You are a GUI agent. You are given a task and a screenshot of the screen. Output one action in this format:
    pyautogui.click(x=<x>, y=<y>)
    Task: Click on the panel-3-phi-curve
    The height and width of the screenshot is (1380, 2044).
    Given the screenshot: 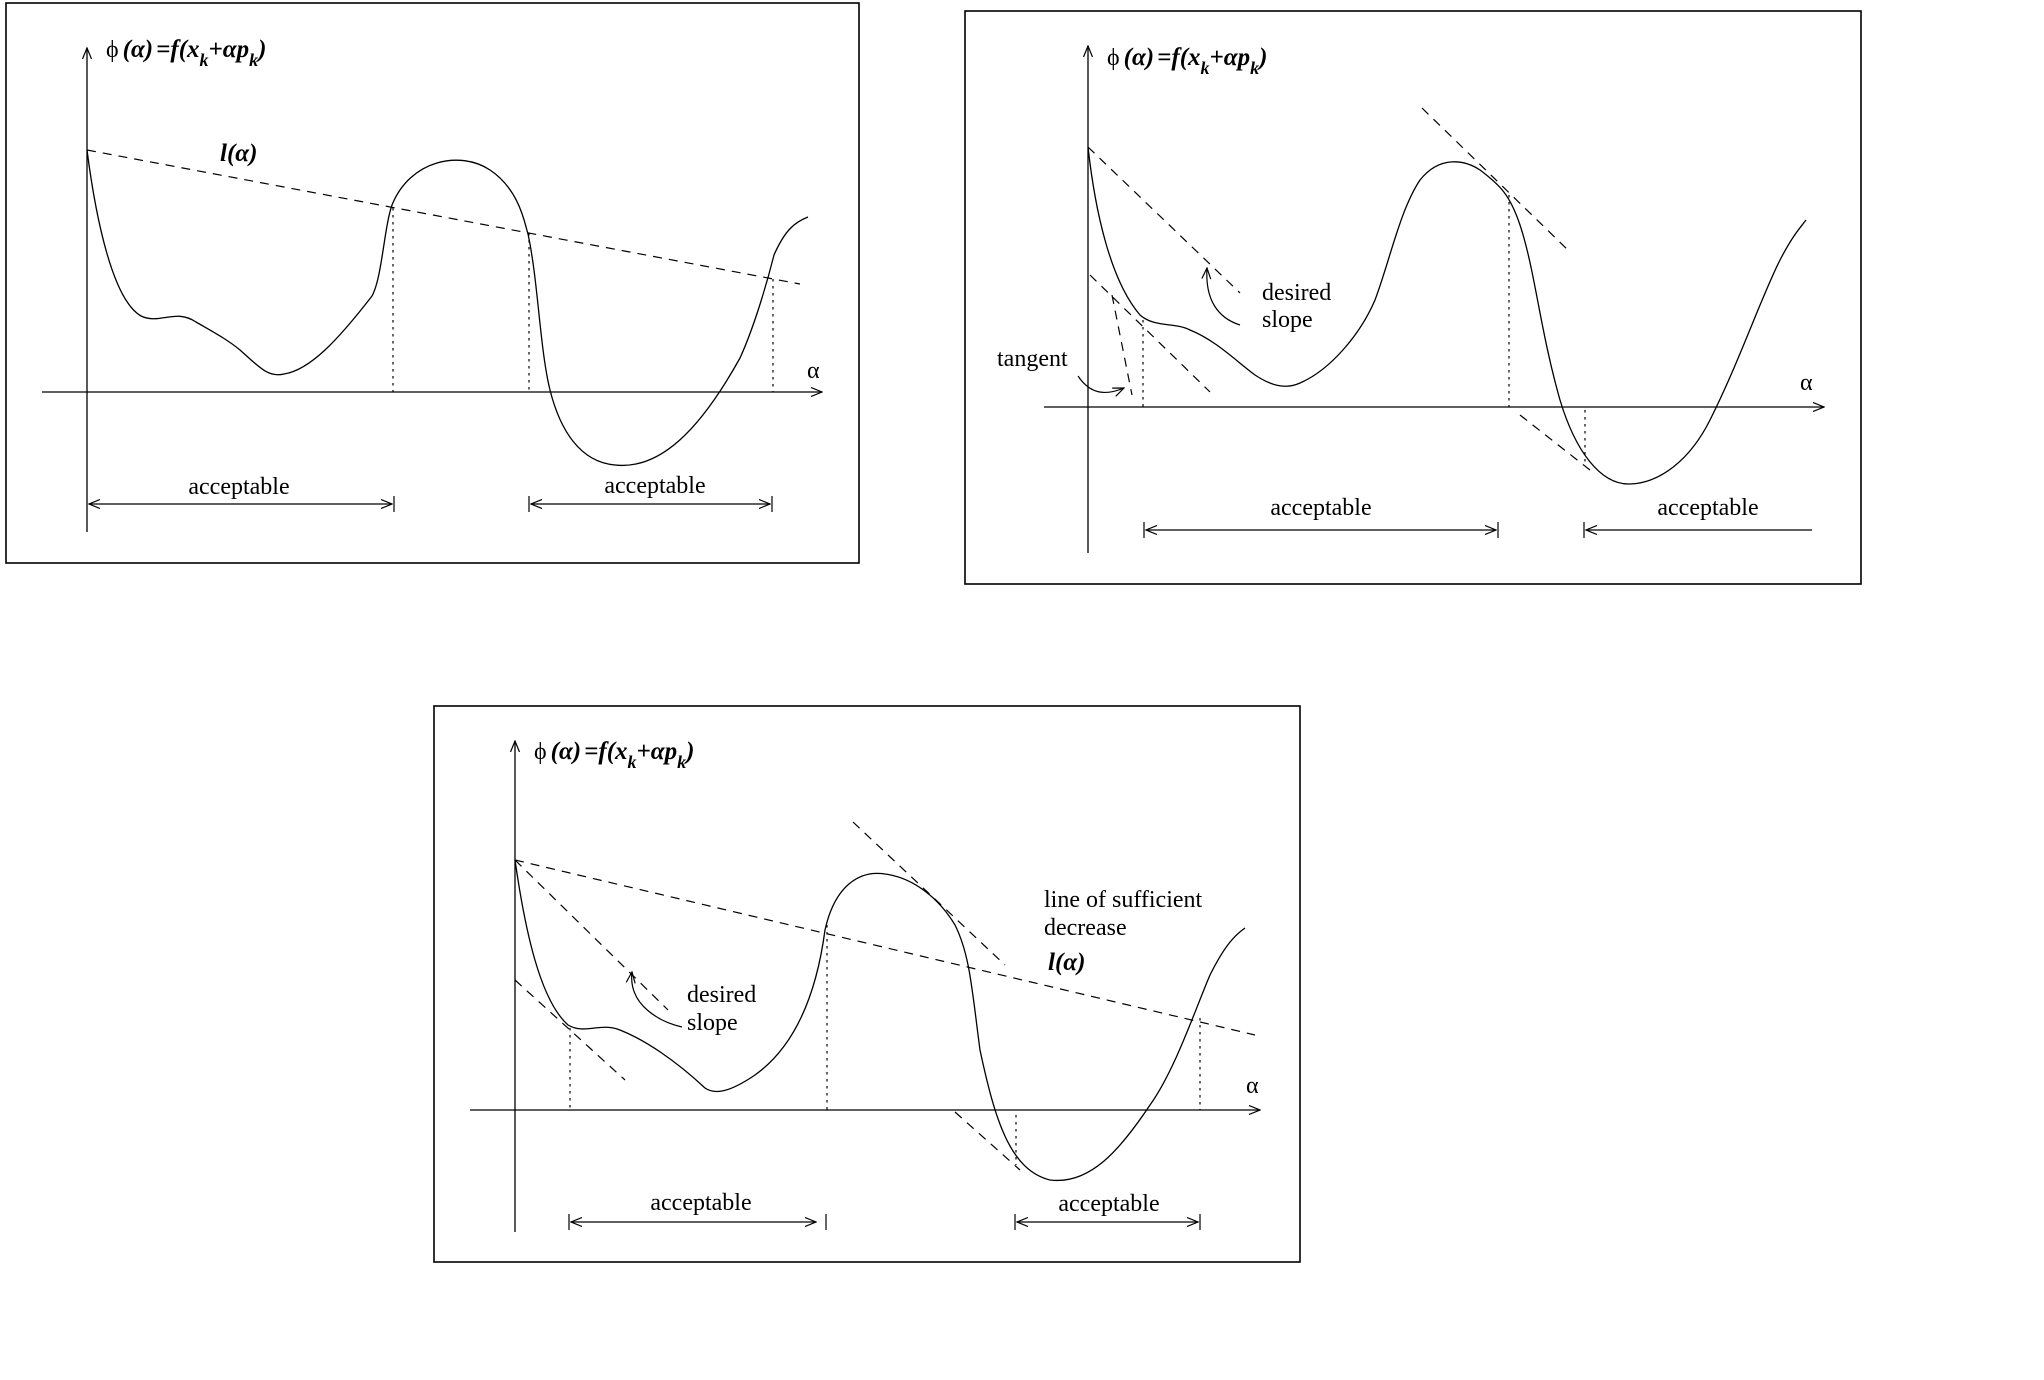 What is the action you would take?
    pyautogui.click(x=880, y=1020)
    